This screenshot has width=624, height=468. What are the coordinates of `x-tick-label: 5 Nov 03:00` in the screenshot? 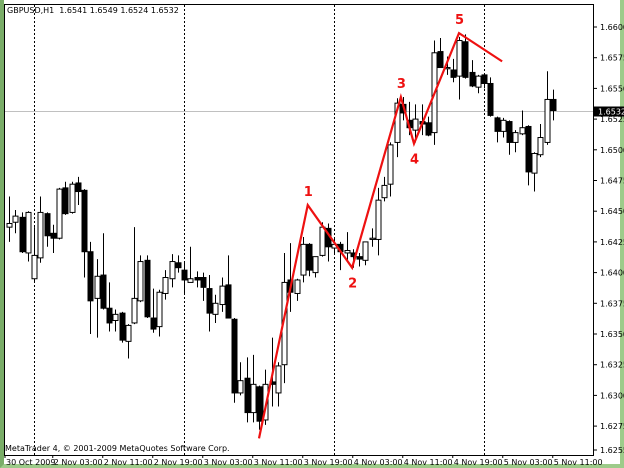 It's located at (528, 462).